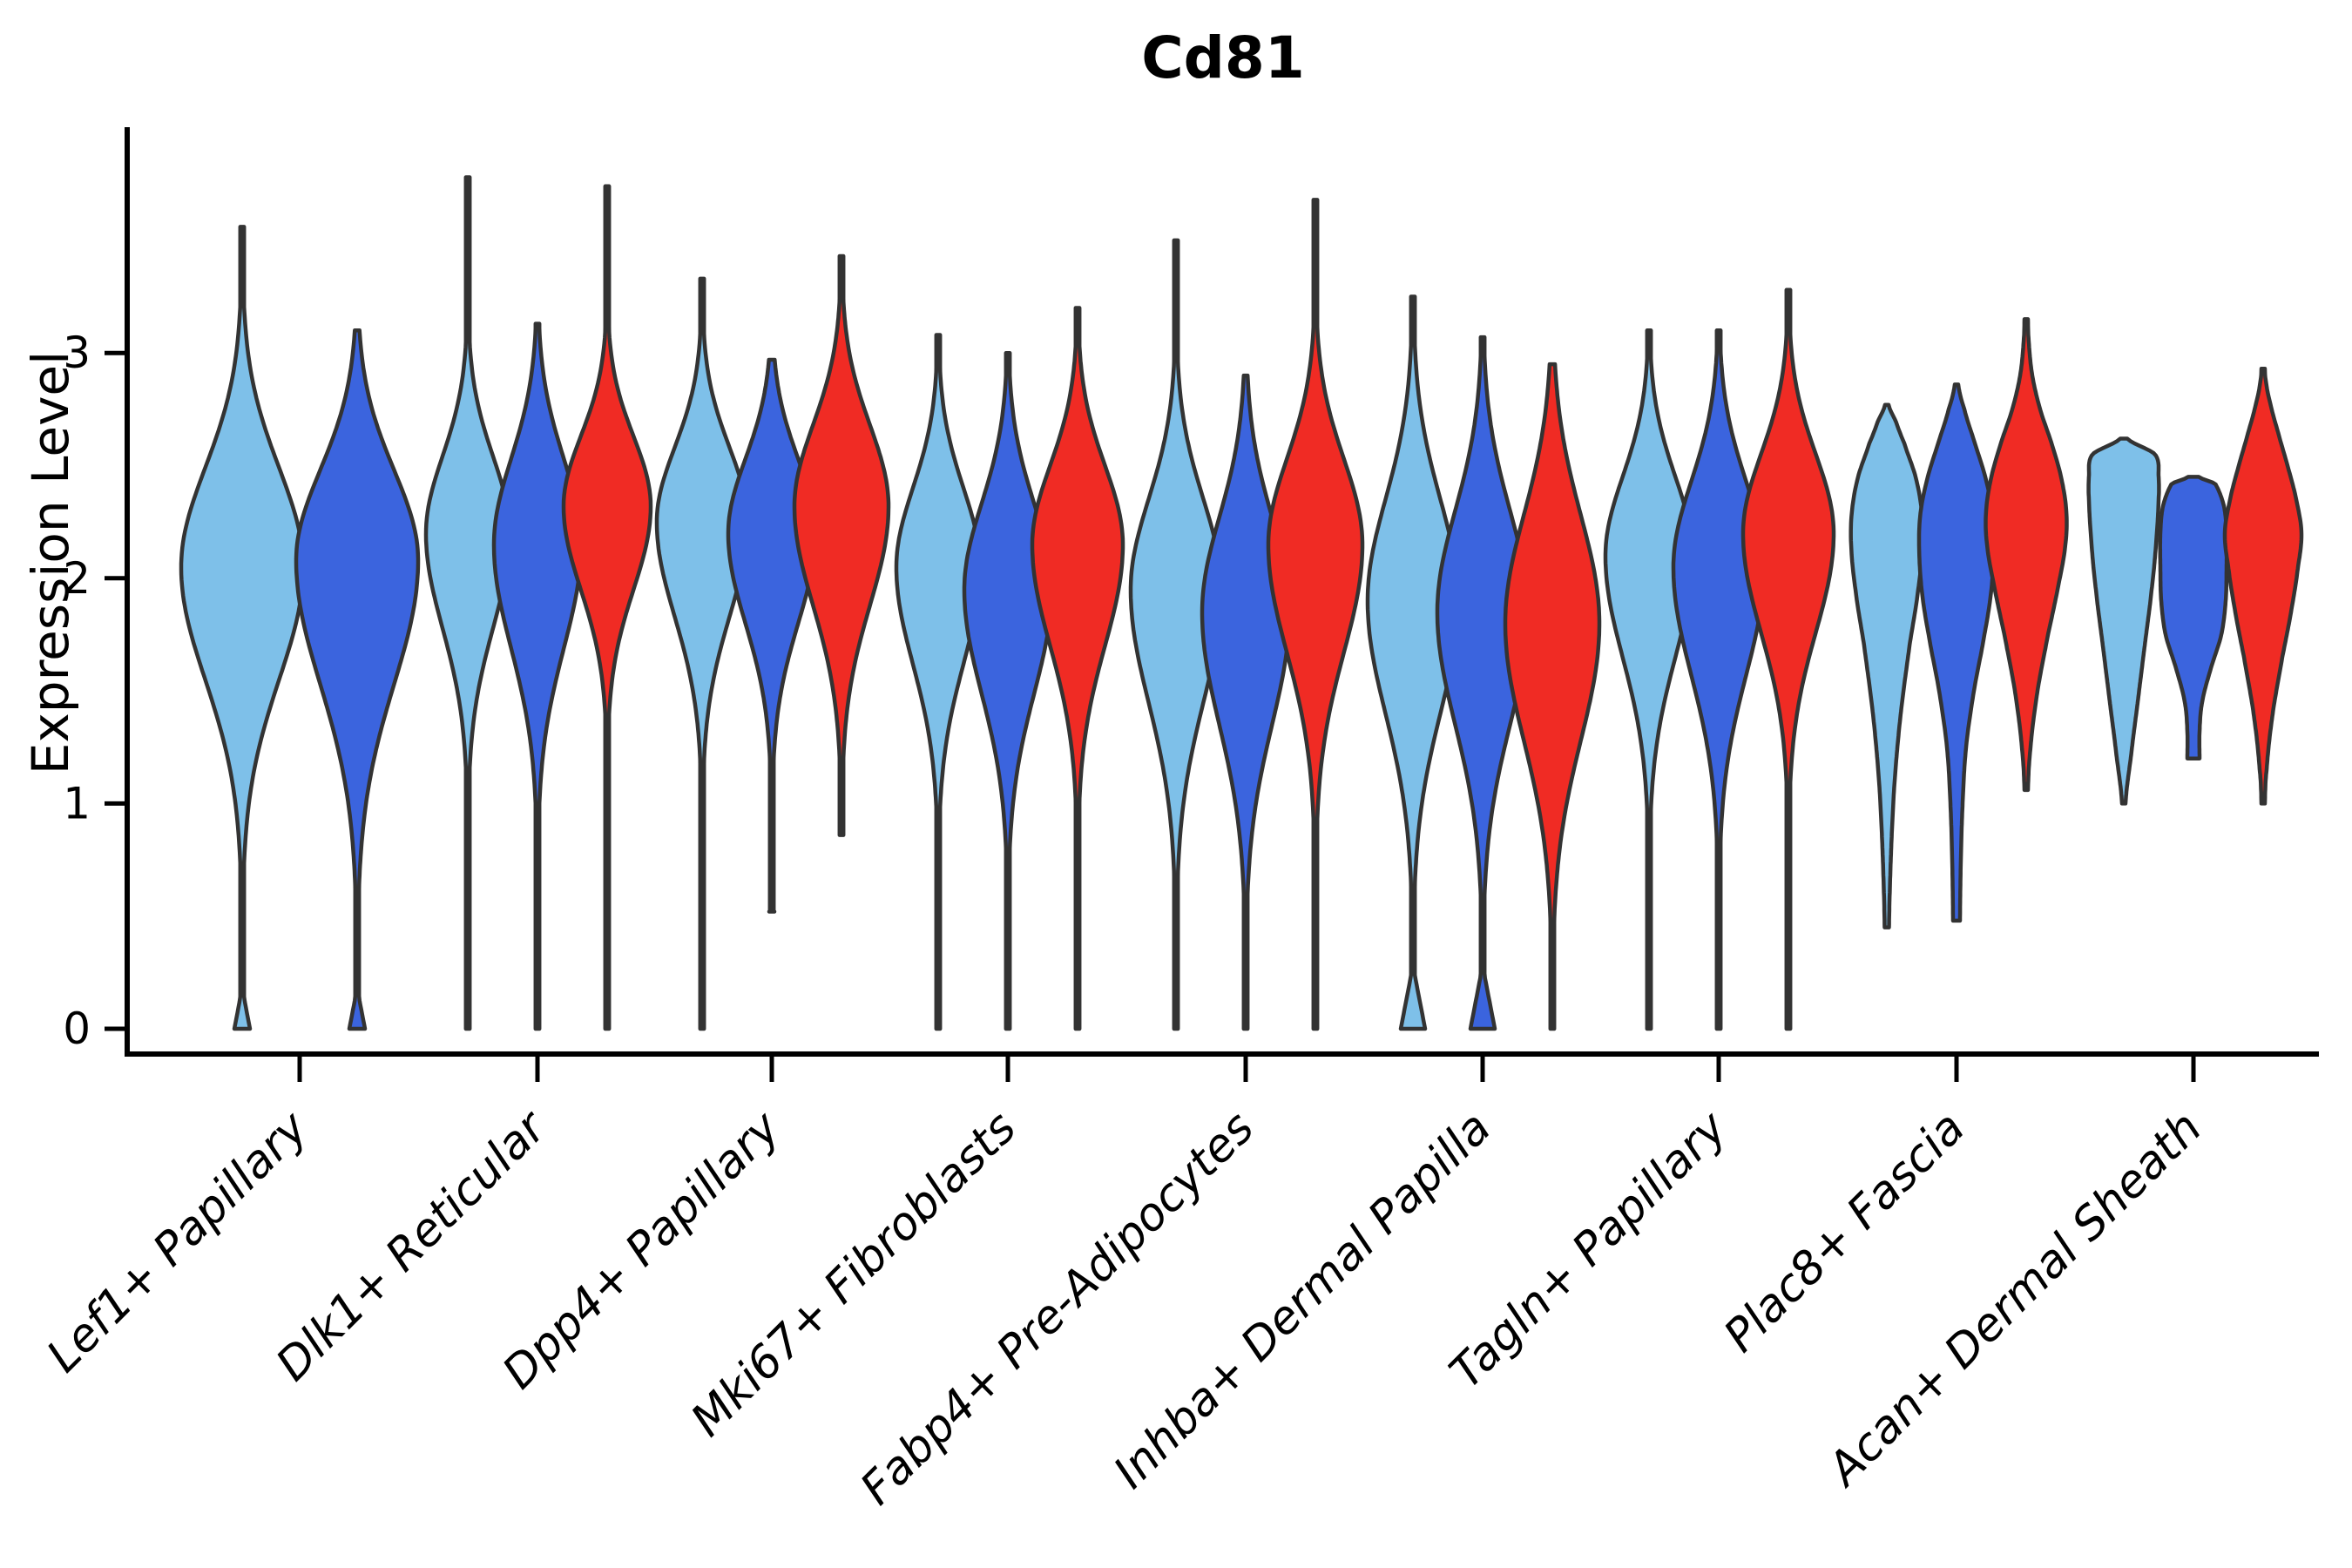 The height and width of the screenshot is (1568, 2352). I want to click on violin-5-red, so click(1552, 697).